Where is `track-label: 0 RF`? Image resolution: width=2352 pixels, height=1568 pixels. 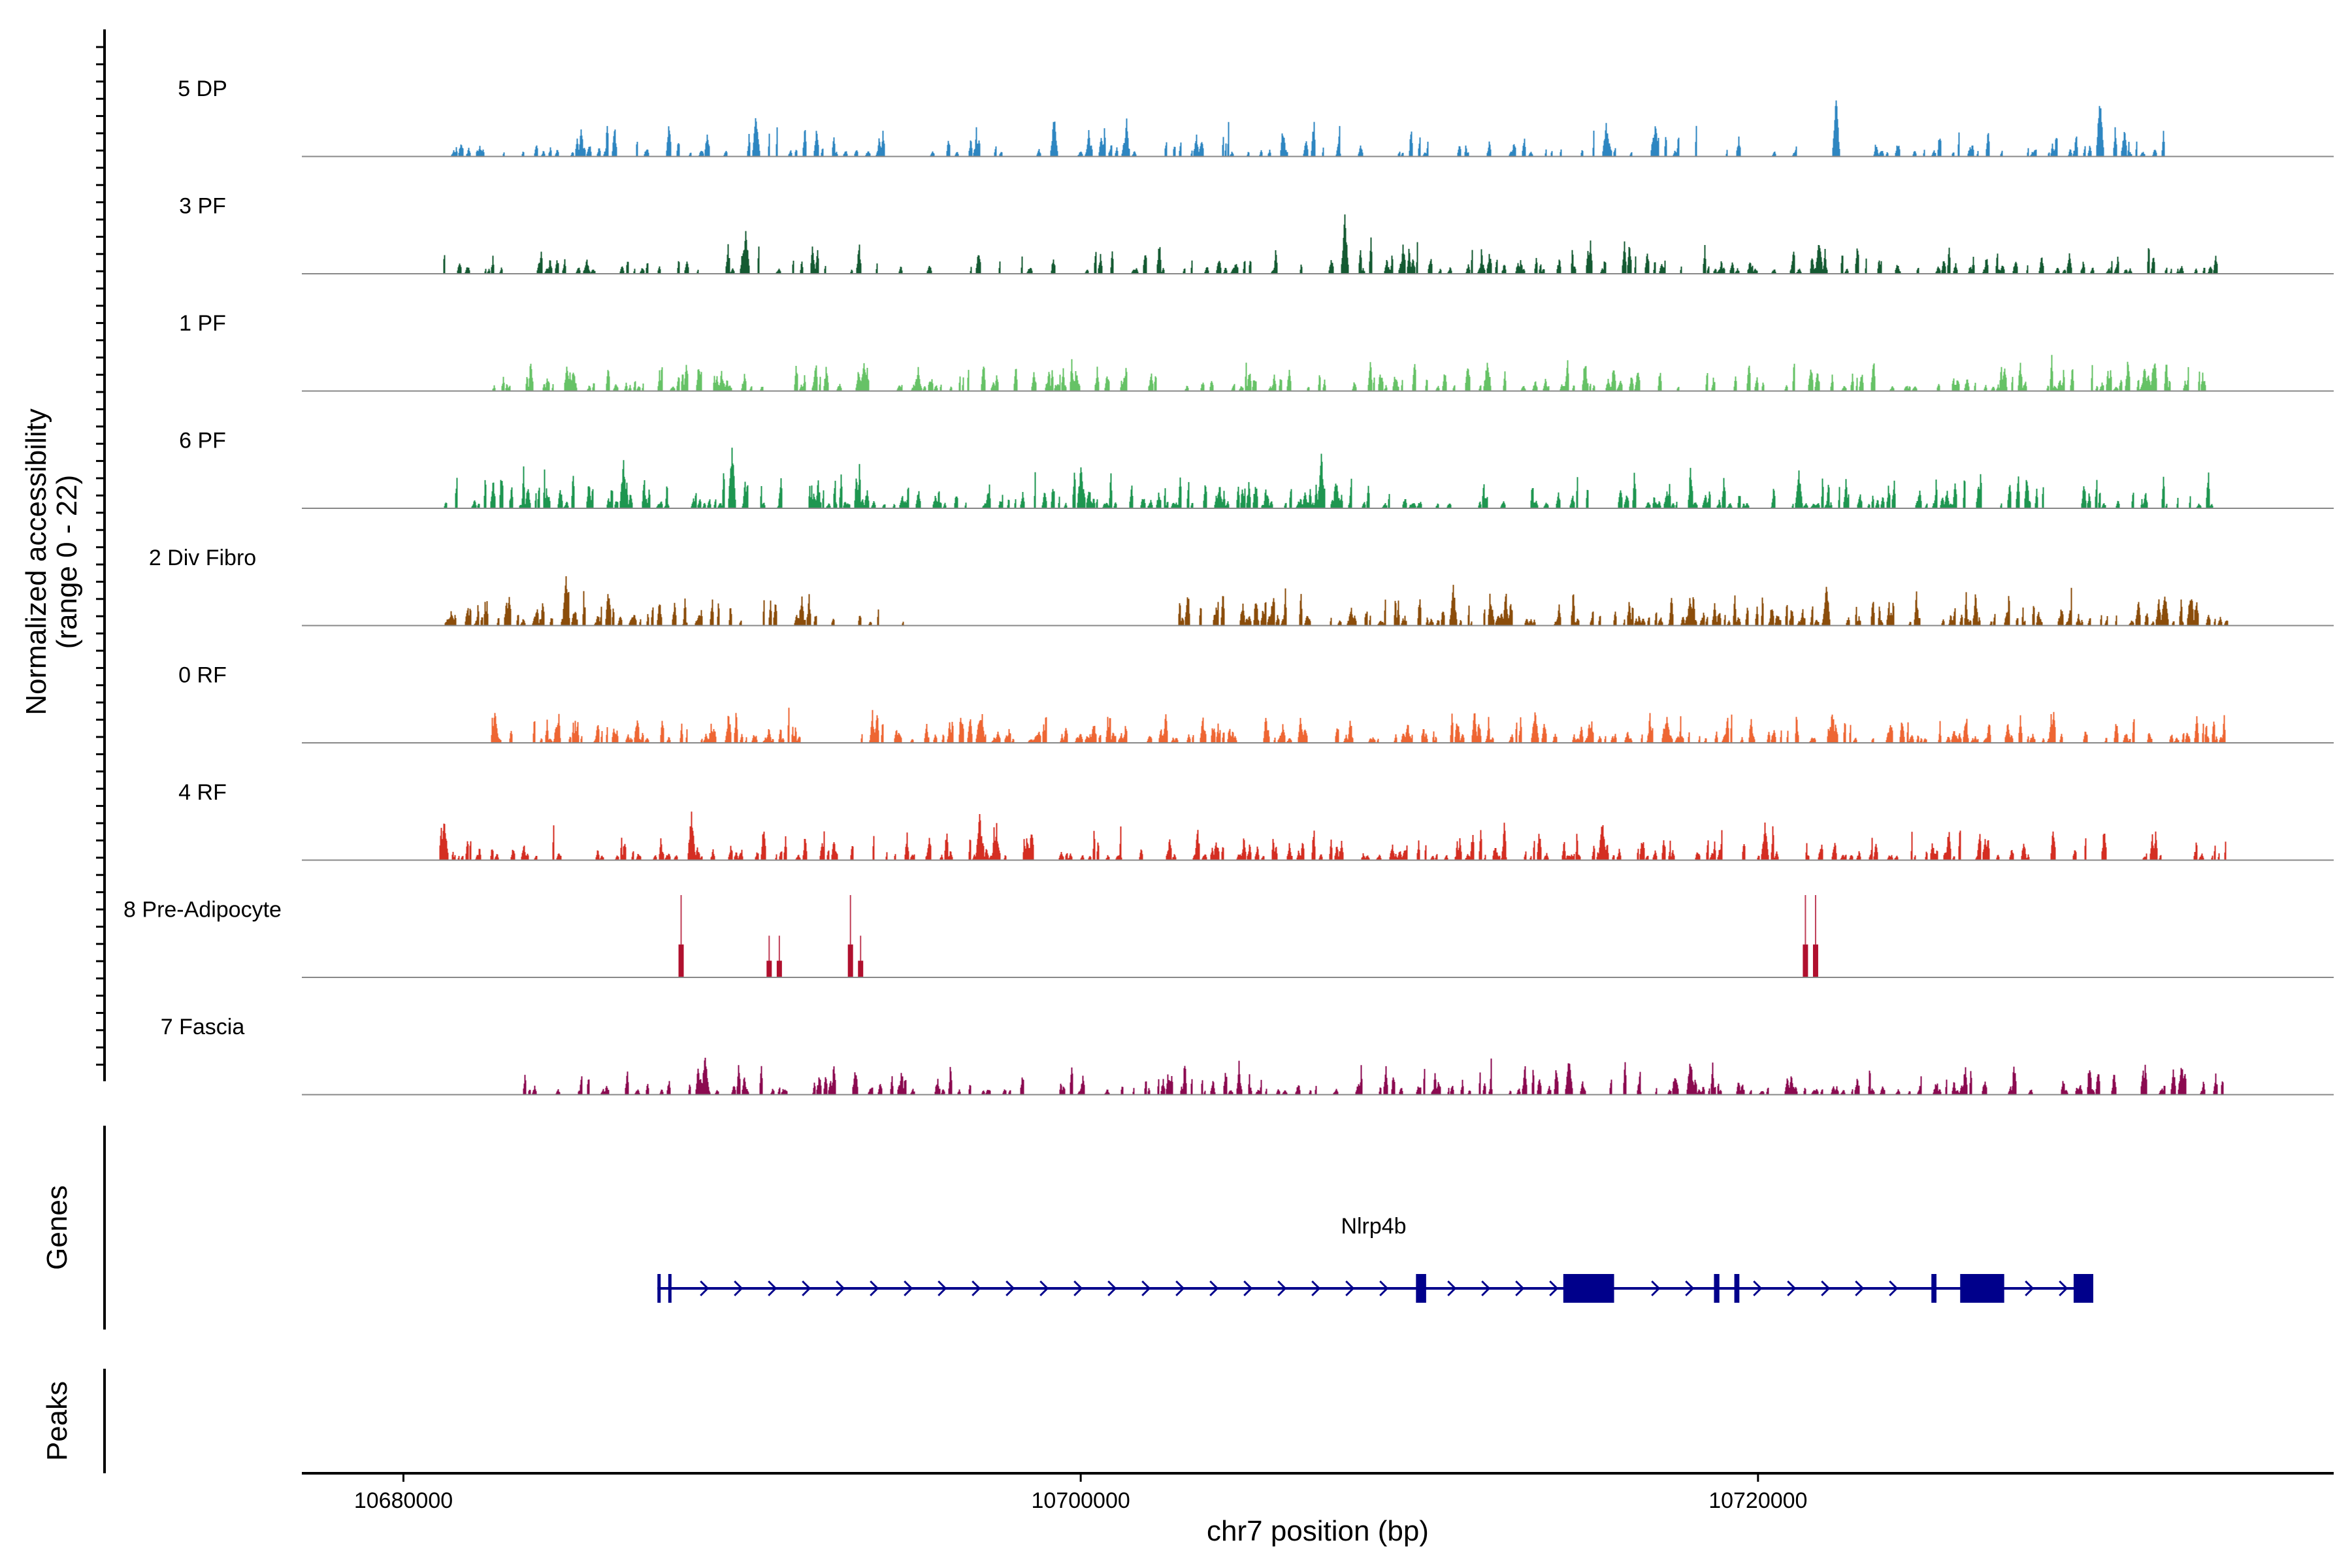 track-label: 0 RF is located at coordinates (202, 675).